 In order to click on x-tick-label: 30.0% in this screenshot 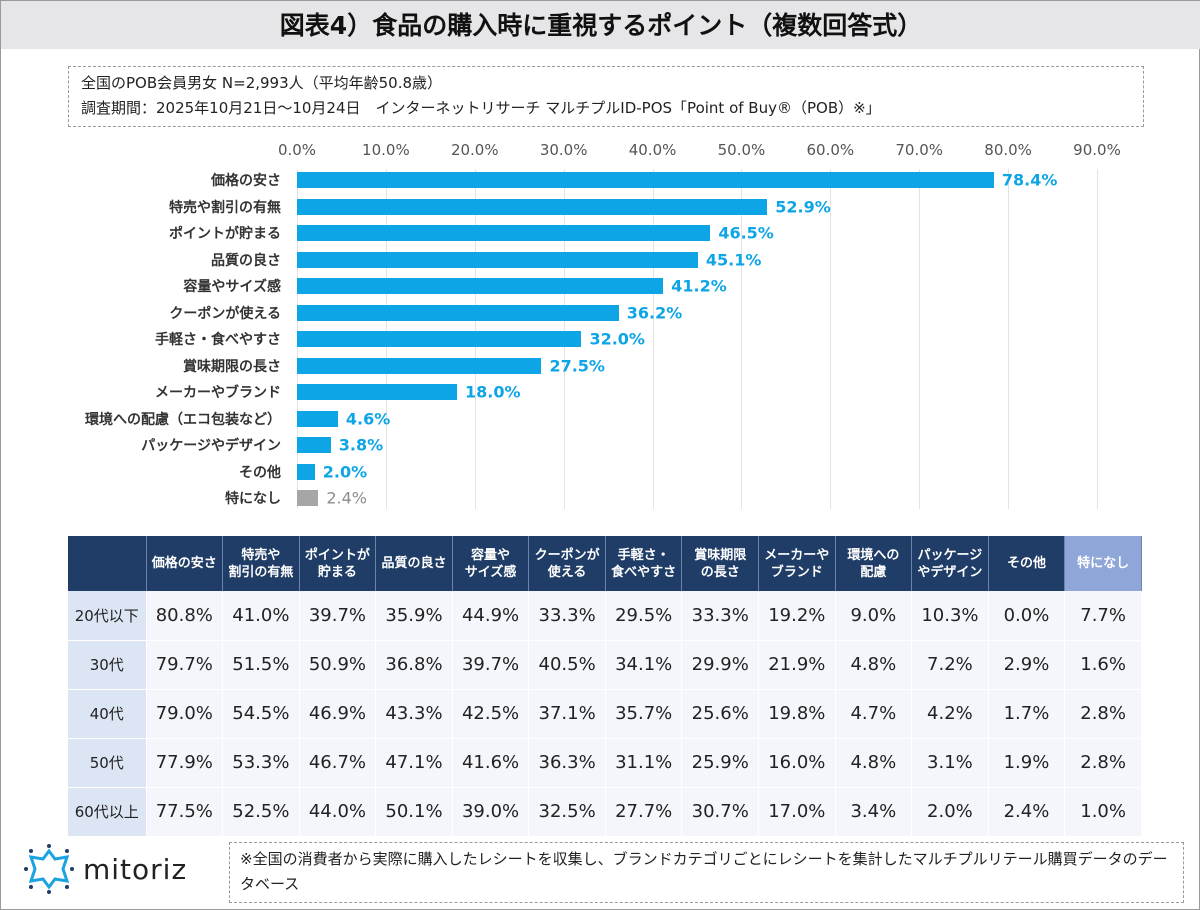, I will do `click(563, 150)`.